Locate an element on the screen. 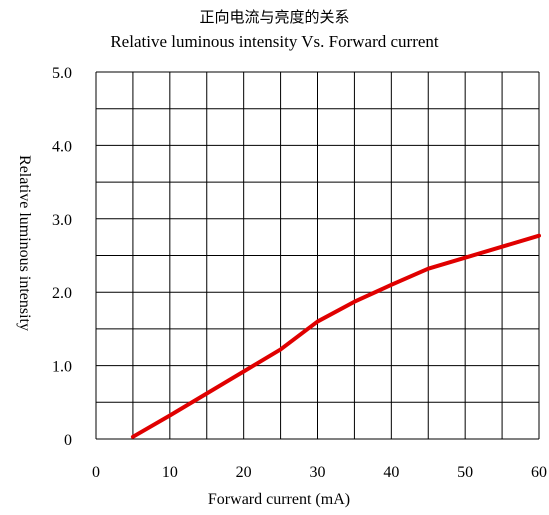 This screenshot has width=549, height=515. y-tick-label: 3.0 is located at coordinates (62, 220).